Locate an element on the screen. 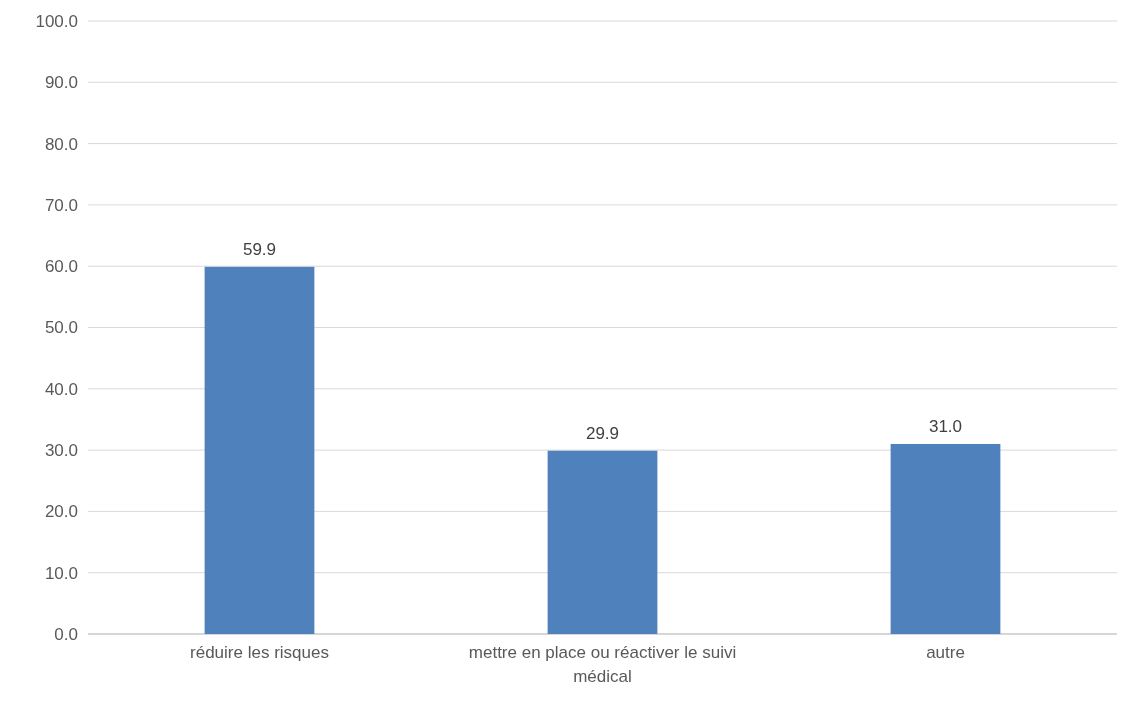  y-tick-label: 90.0 is located at coordinates (61, 83).